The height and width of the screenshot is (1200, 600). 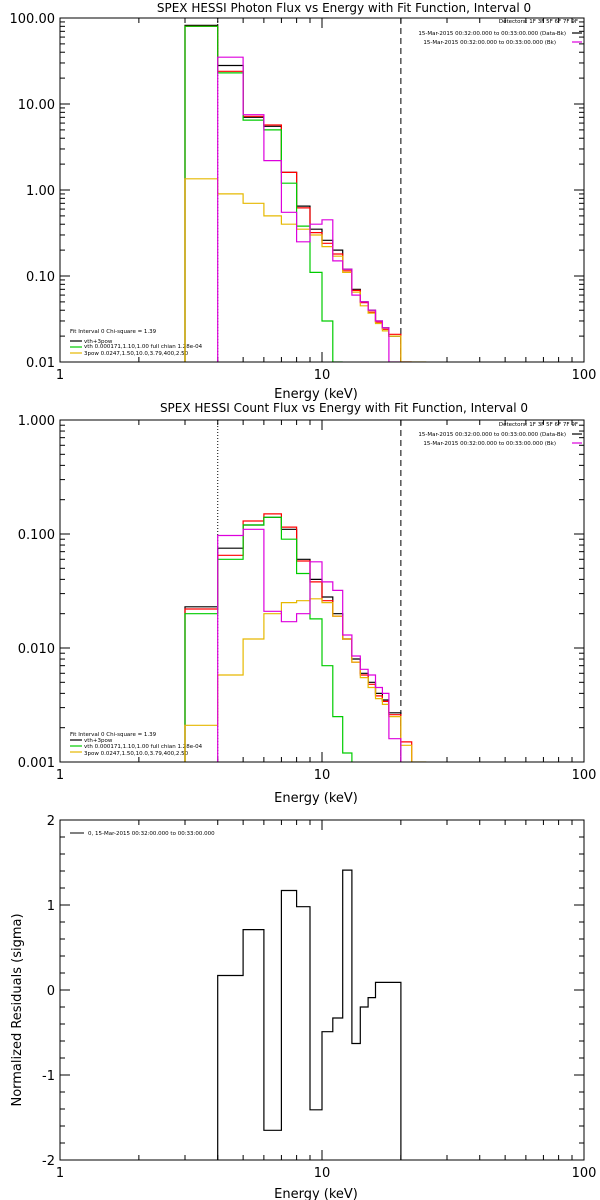 I want to click on residuals-xlabel: Energy (keV), so click(x=316, y=1193).